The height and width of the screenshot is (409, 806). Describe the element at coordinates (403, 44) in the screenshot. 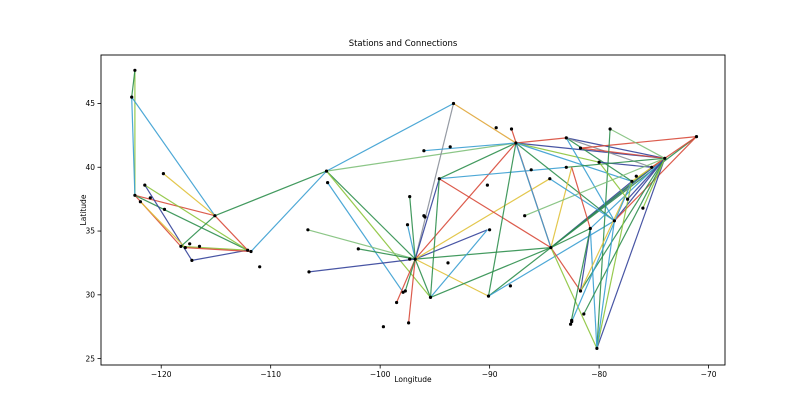

I see `chart-title: Stations and Connections` at that location.